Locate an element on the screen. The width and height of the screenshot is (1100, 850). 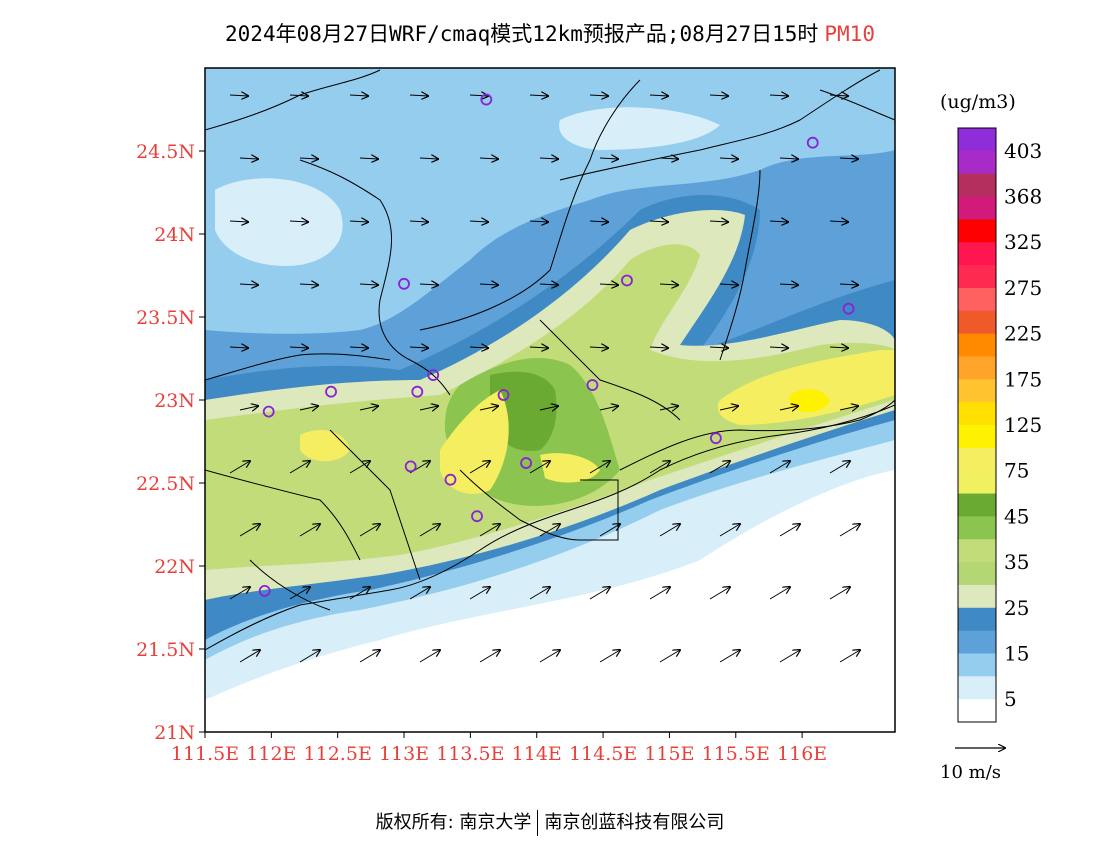
field-band-75b is located at coordinates (570, 468).